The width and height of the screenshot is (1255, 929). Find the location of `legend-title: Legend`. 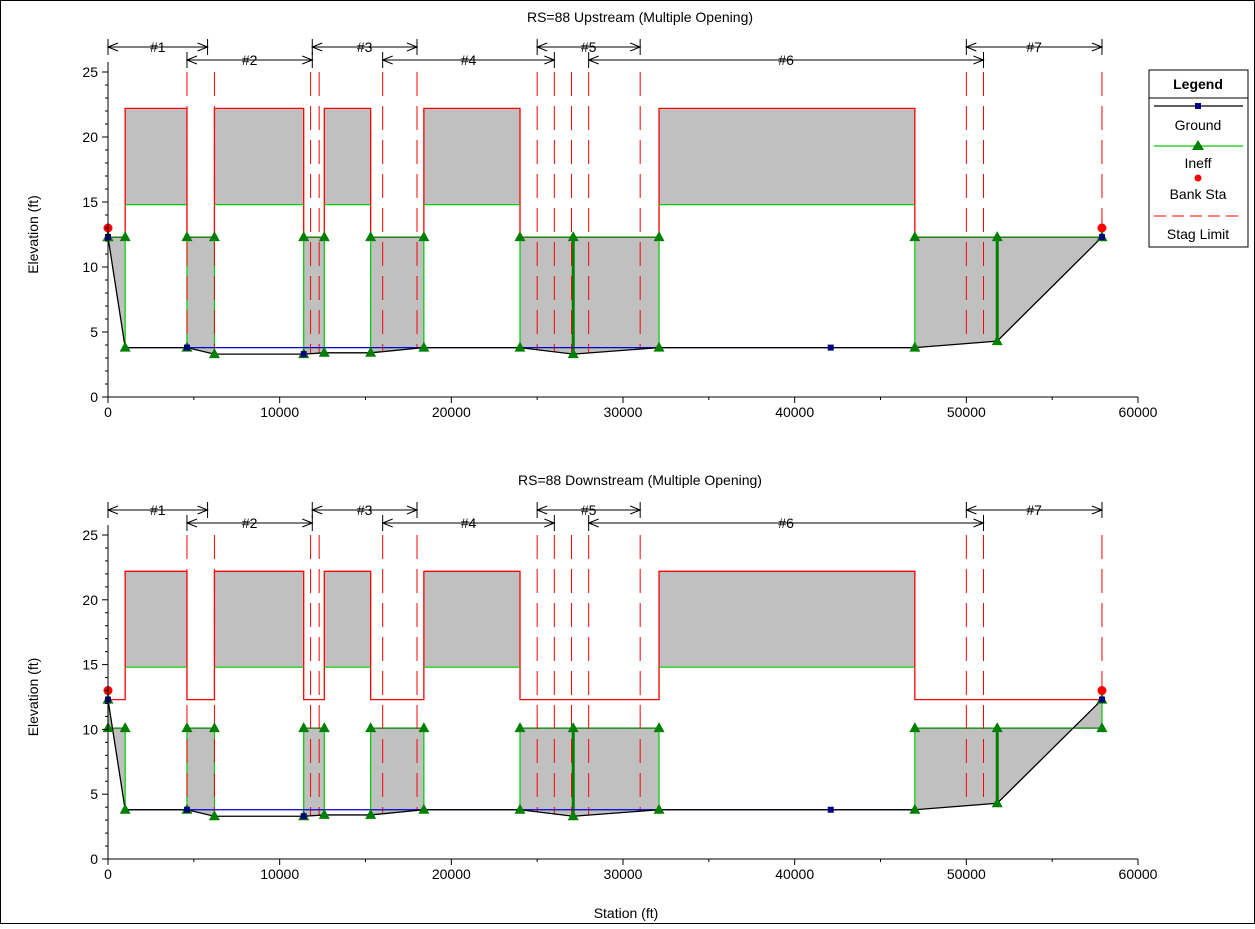

legend-title: Legend is located at coordinates (1198, 84).